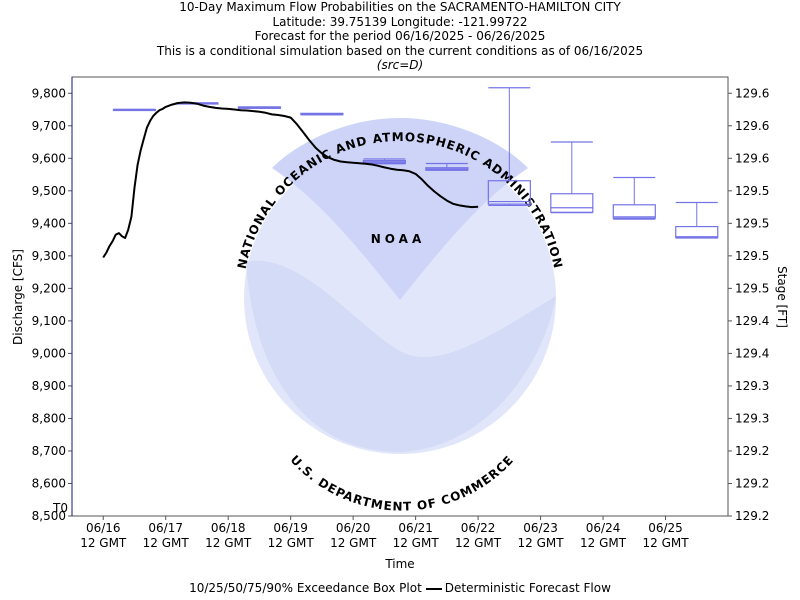 The image size is (800, 600). Describe the element at coordinates (49, 126) in the screenshot. I see `y-tick-label: 9,700` at that location.